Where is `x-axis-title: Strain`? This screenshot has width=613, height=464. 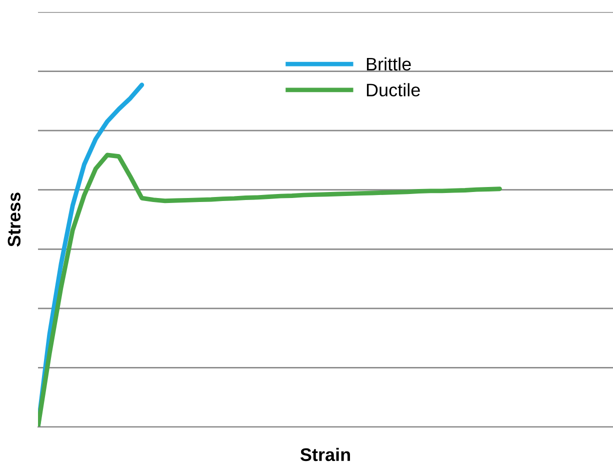
x-axis-title: Strain is located at coordinates (325, 455).